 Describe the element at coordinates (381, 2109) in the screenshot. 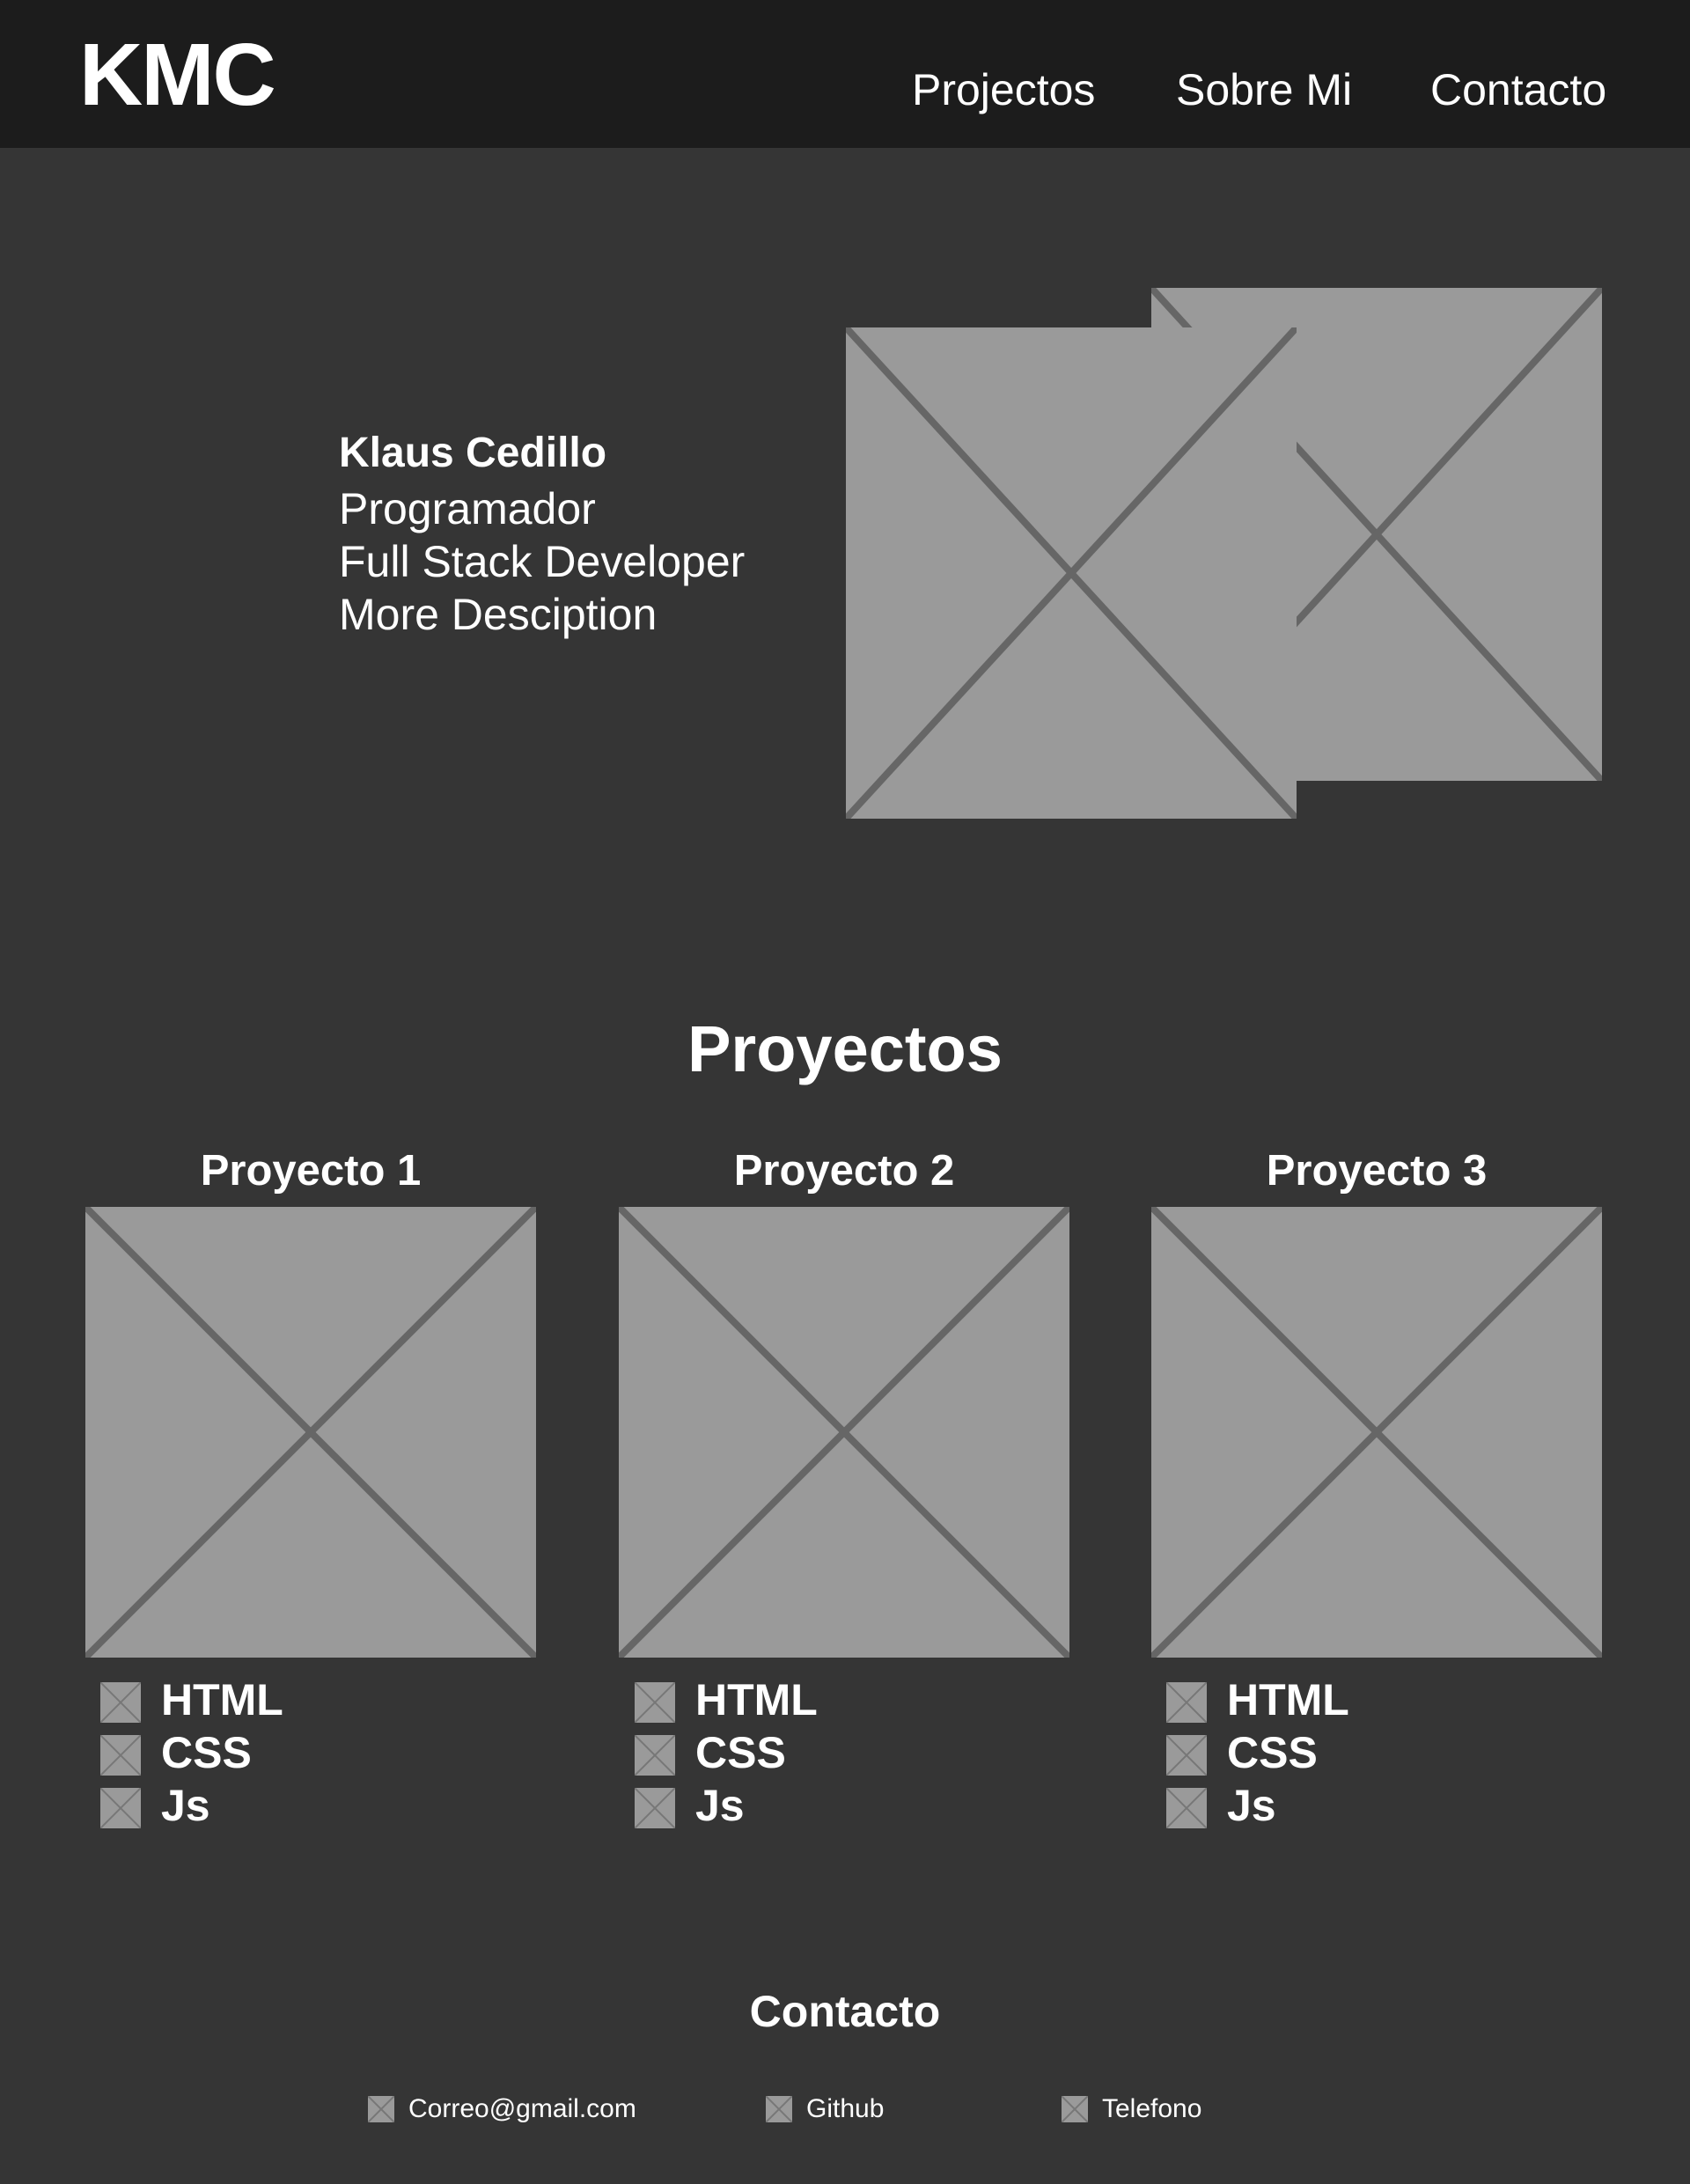

I see `email-icon` at that location.